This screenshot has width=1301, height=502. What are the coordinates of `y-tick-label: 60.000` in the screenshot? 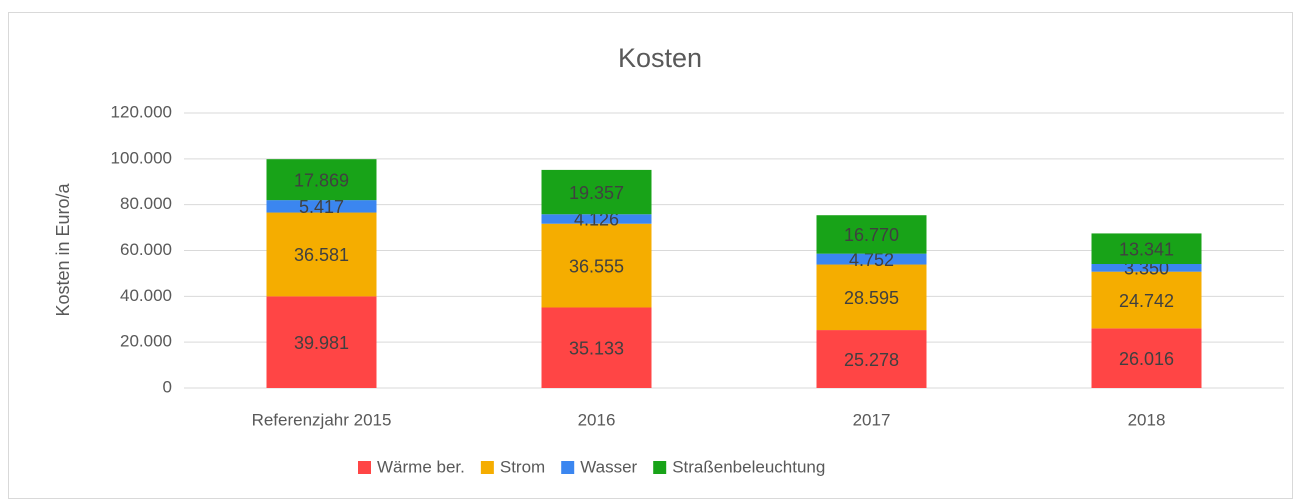 It's located at (146, 249).